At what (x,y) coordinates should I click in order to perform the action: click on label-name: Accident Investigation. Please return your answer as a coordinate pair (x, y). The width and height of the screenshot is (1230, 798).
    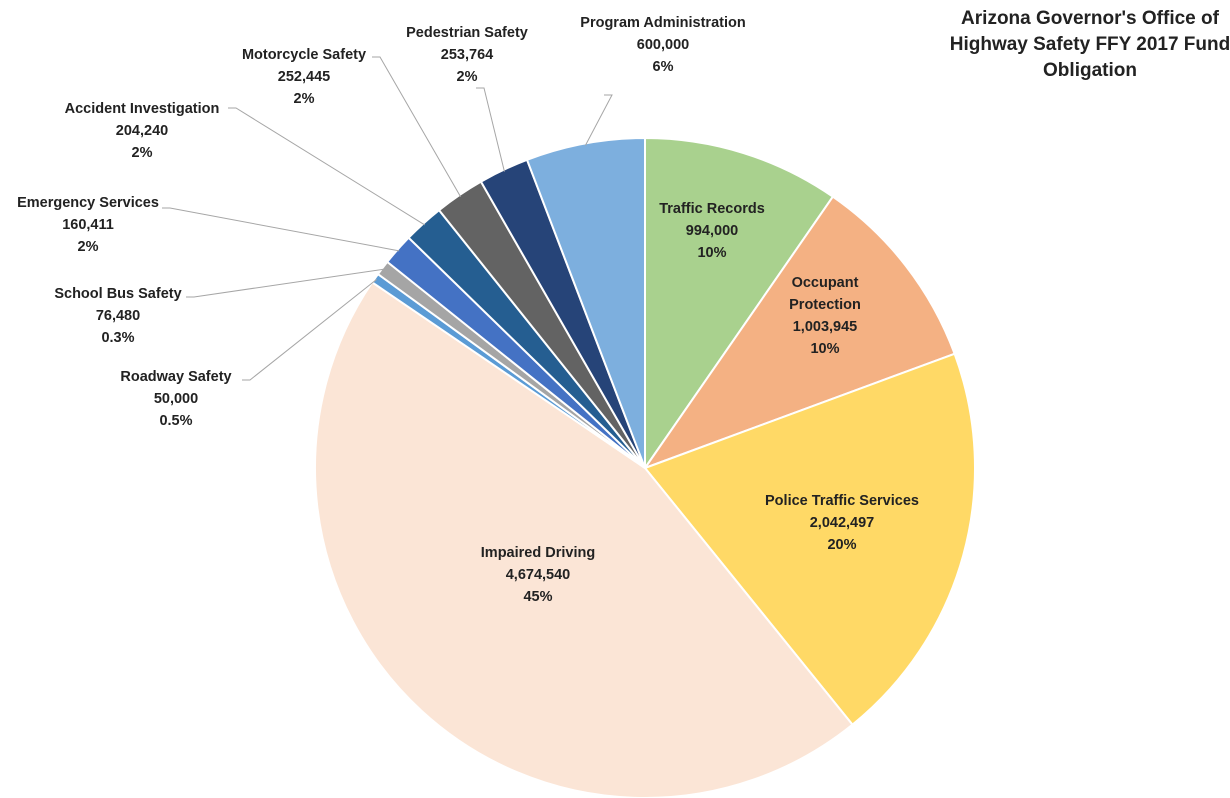
    Looking at the image, I should click on (142, 109).